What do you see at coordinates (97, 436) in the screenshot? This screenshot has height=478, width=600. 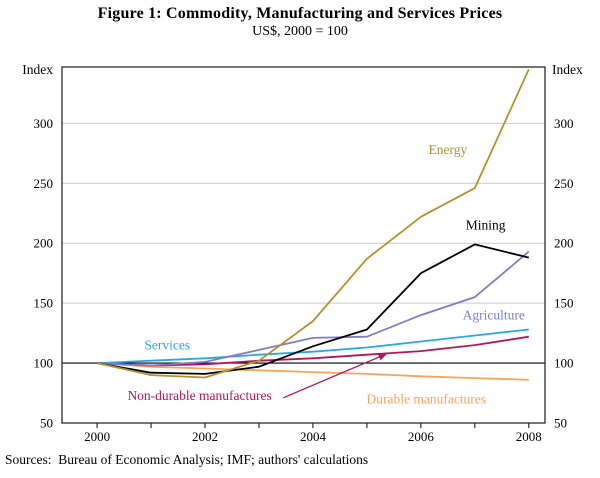 I see `x-tick-label: 2000` at bounding box center [97, 436].